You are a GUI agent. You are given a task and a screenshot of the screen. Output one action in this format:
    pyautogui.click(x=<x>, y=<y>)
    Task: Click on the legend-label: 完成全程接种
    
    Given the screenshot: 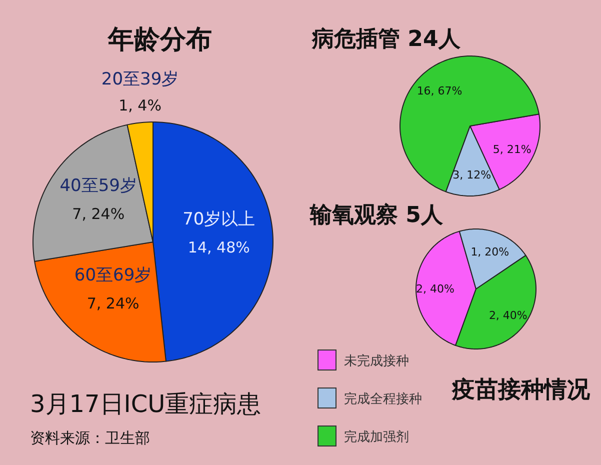 What is the action you would take?
    pyautogui.click(x=383, y=399)
    